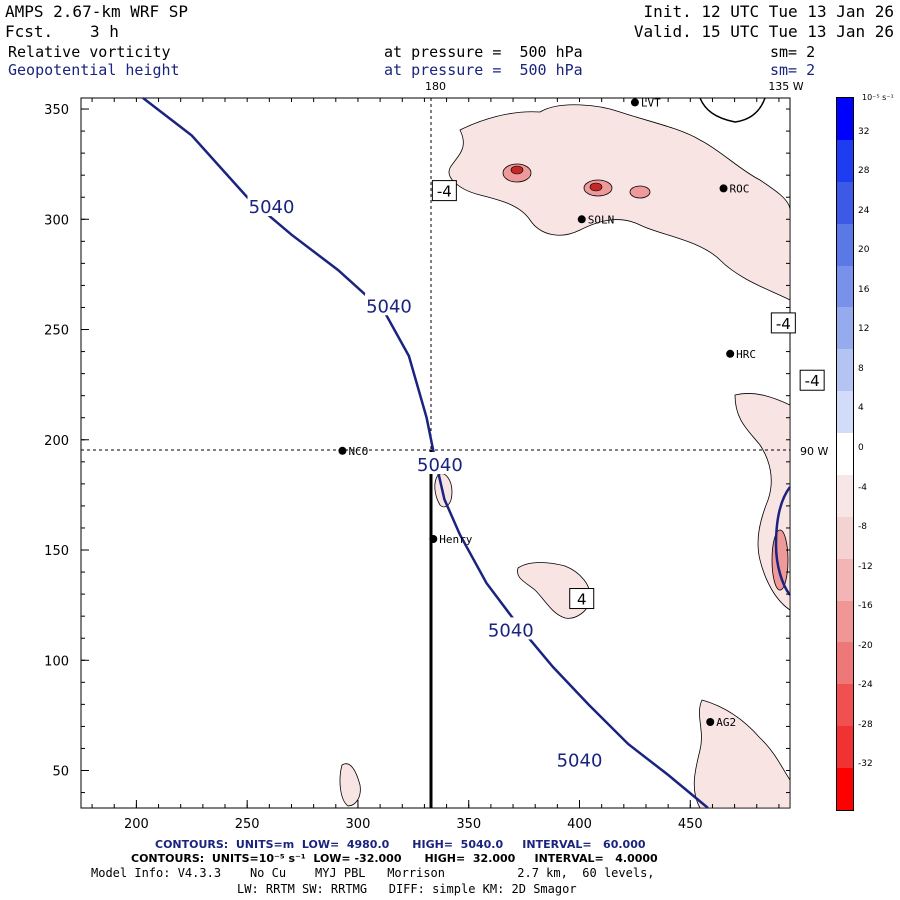 This screenshot has height=900, width=900. I want to click on vorticity-label-0: -4, so click(444, 192).